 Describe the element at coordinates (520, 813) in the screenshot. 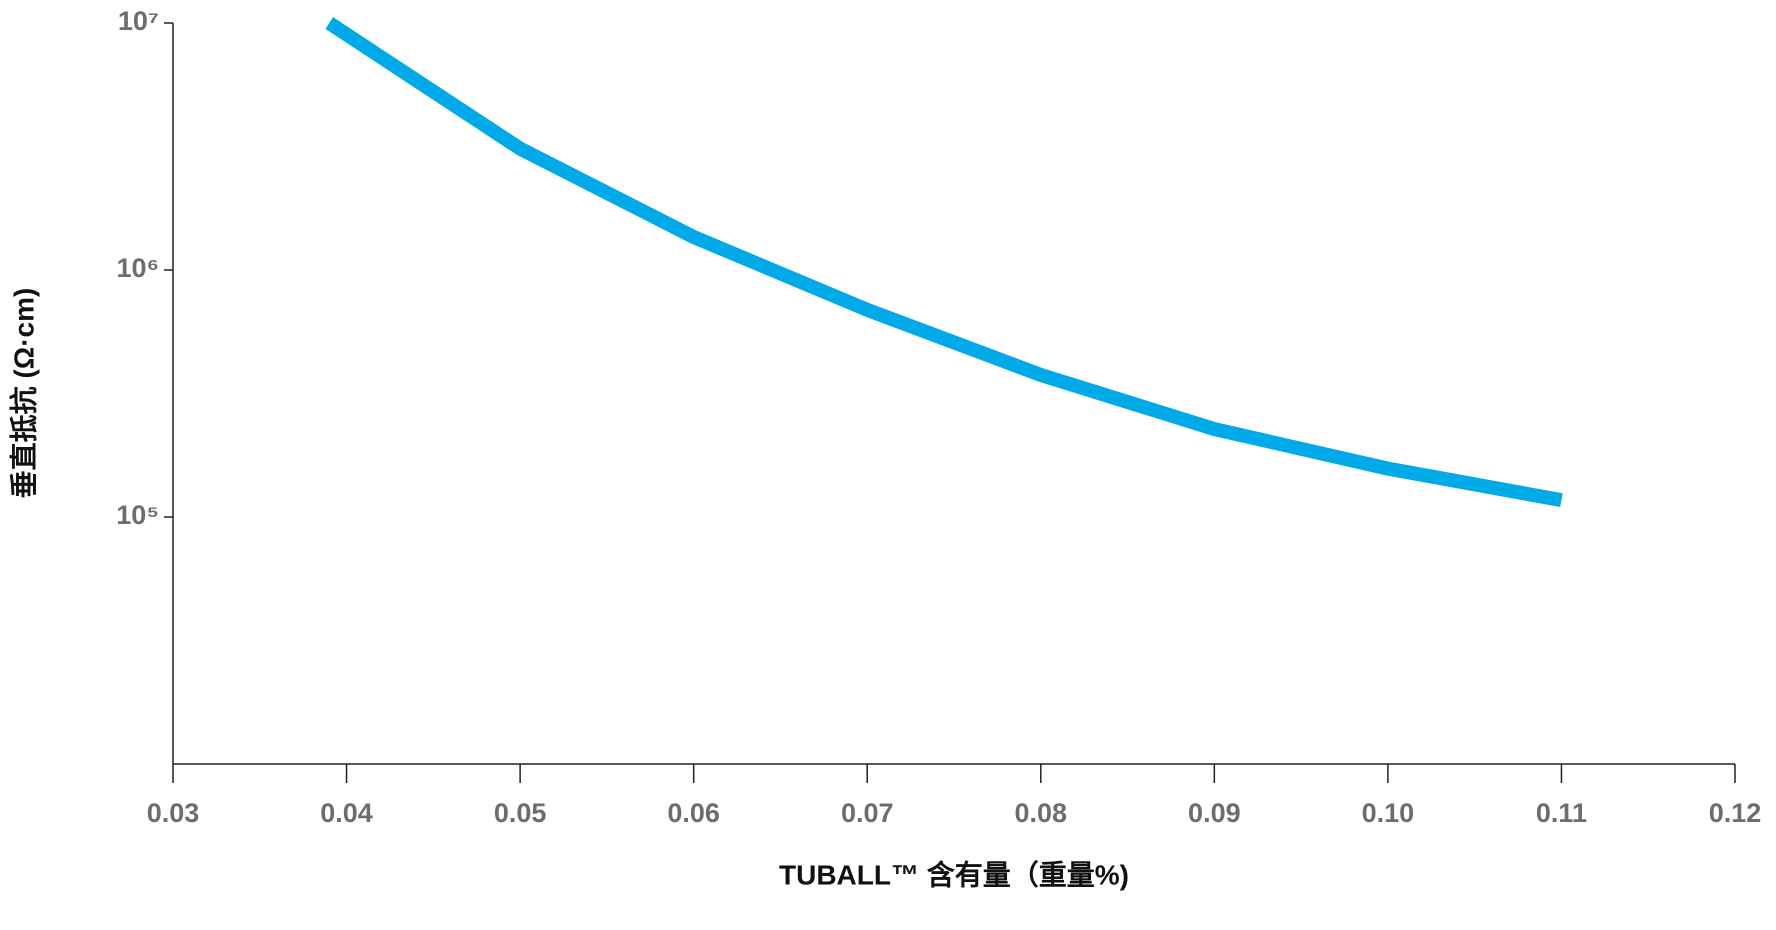

I see `x-tick-label: 0.05` at that location.